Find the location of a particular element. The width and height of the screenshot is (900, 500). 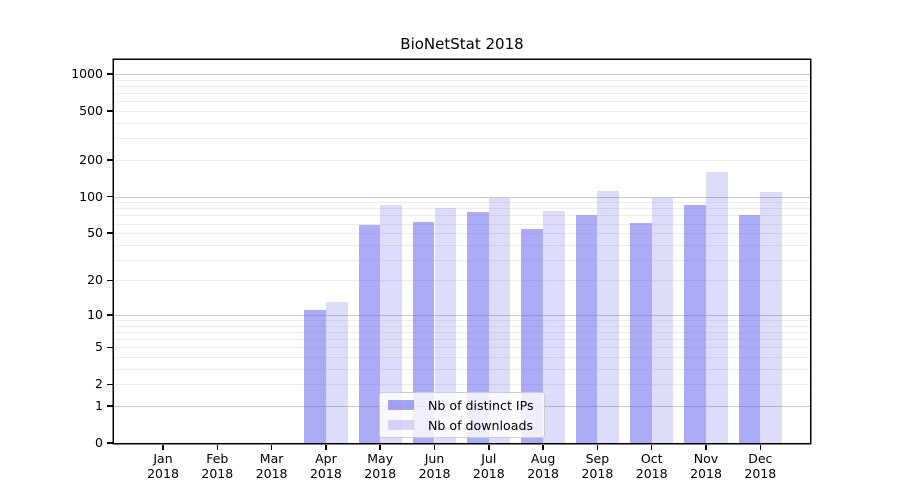

y-tick-label: 100 is located at coordinates (91, 196).